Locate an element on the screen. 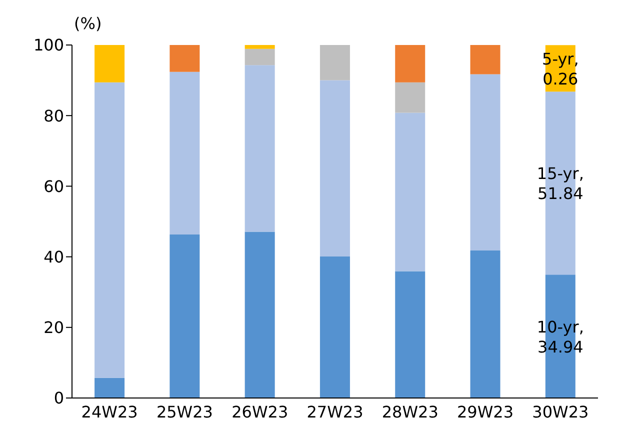 The width and height of the screenshot is (636, 436). x-tick-label: 26W23 is located at coordinates (260, 412).